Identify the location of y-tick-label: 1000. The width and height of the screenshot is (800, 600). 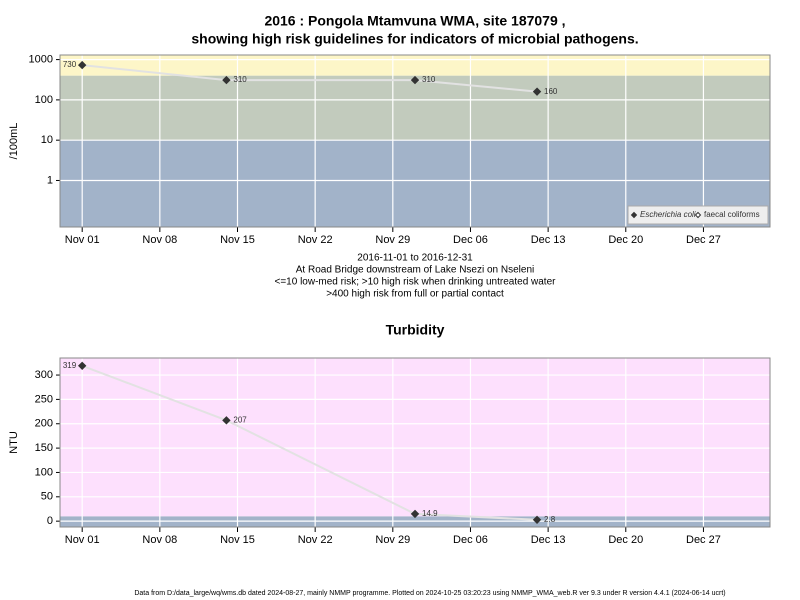
(41, 59).